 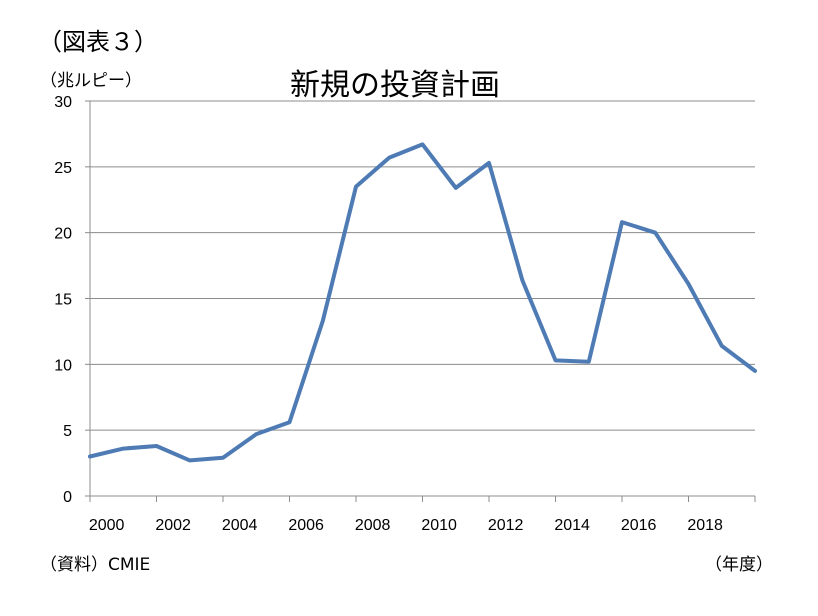 What do you see at coordinates (98, 42) in the screenshot?
I see `figure-label: （図表３）` at bounding box center [98, 42].